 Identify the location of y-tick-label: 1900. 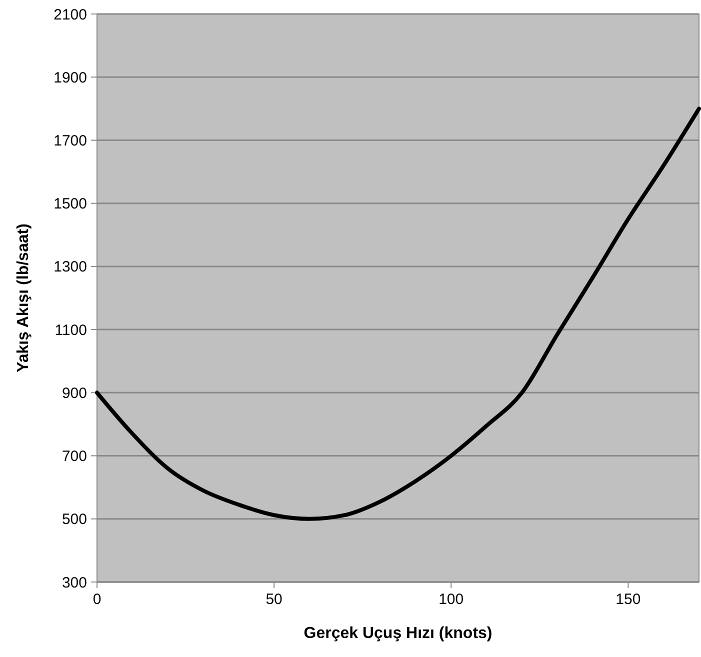
(70, 77).